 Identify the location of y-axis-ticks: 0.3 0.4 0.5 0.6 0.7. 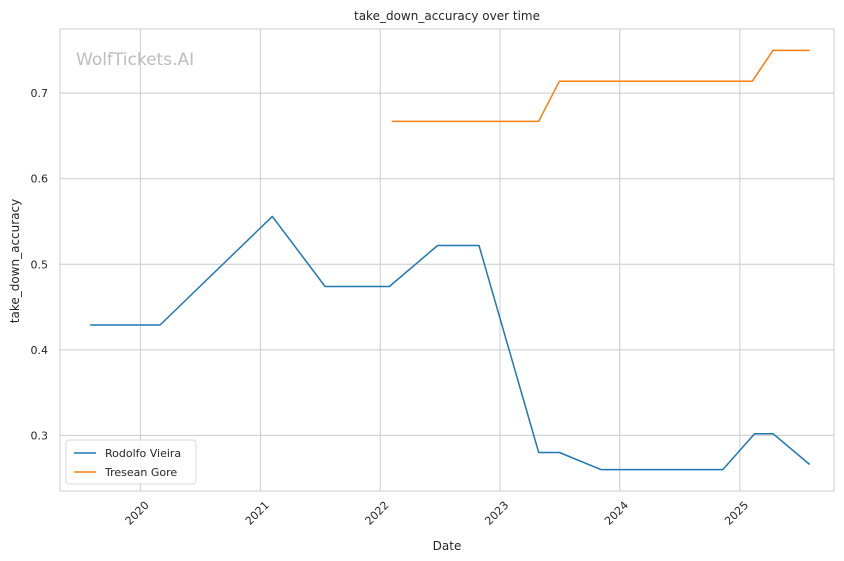
(40, 264).